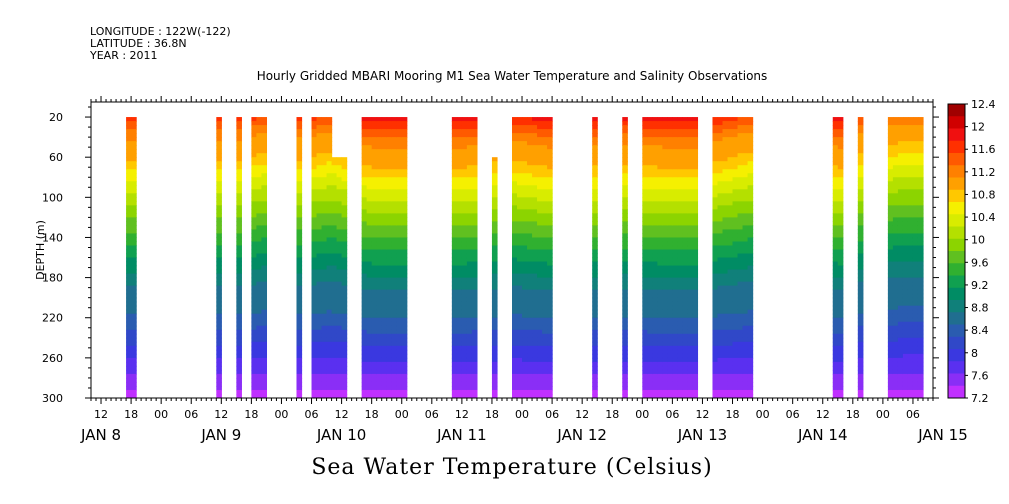 The height and width of the screenshot is (504, 1009). What do you see at coordinates (983, 149) in the screenshot?
I see `colorbar-tick-label: 11.6` at bounding box center [983, 149].